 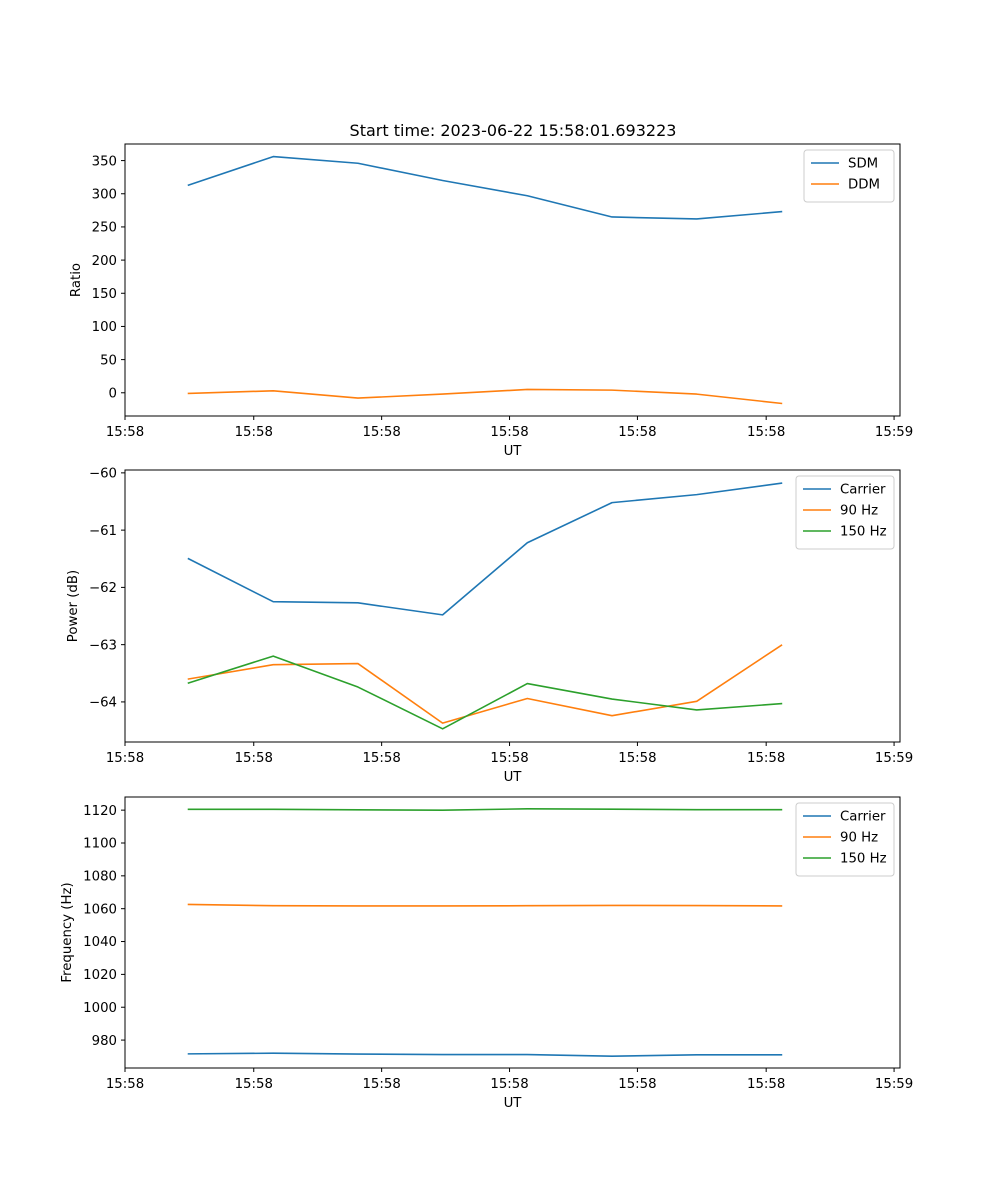 What do you see at coordinates (864, 185) in the screenshot?
I see `legend-entry: DDM` at bounding box center [864, 185].